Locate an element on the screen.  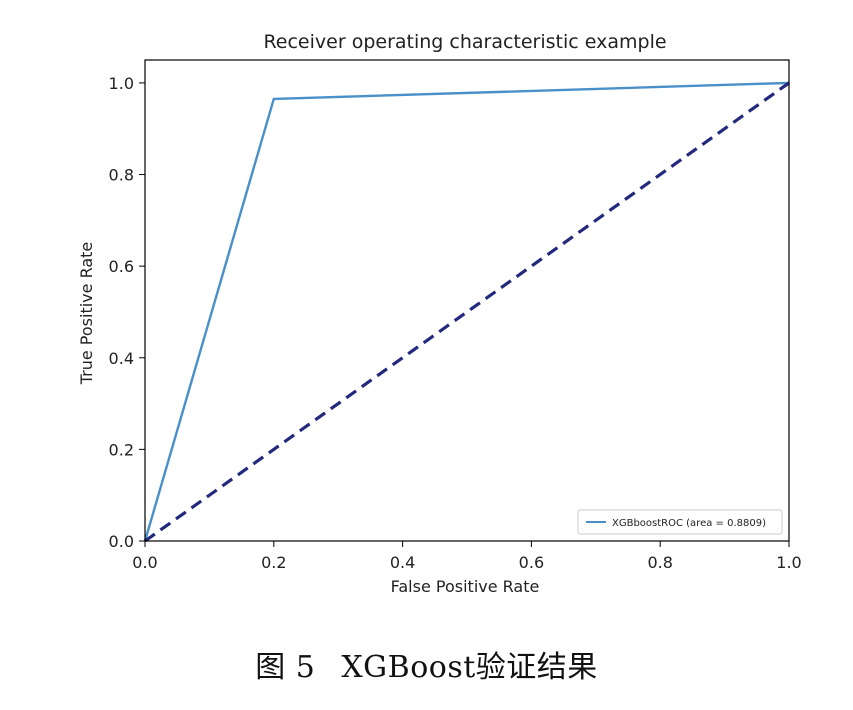
x-tick-label: 0.4 is located at coordinates (402, 562).